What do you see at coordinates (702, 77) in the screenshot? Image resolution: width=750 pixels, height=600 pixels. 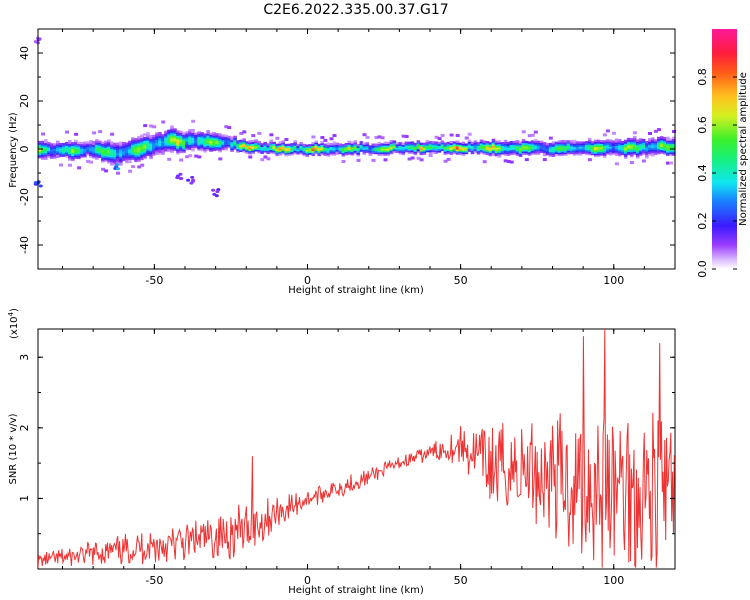 I see `colorbar-tick-label: 0.8` at bounding box center [702, 77].